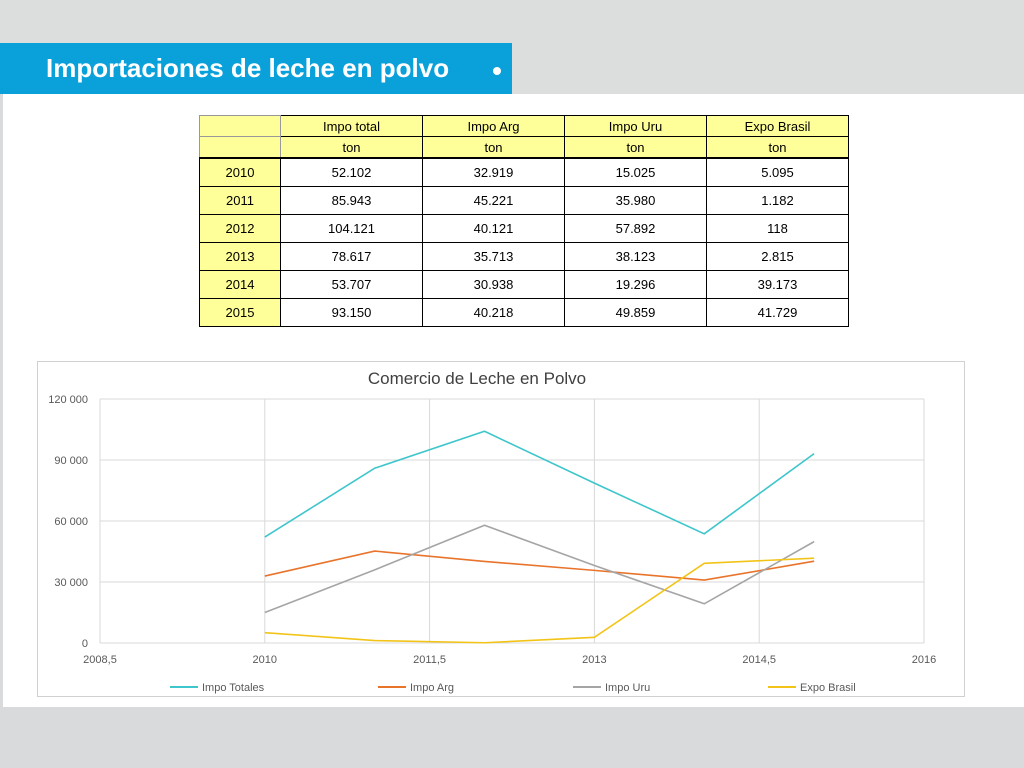  What do you see at coordinates (777, 312) in the screenshot?
I see `value-cell: 41.729` at bounding box center [777, 312].